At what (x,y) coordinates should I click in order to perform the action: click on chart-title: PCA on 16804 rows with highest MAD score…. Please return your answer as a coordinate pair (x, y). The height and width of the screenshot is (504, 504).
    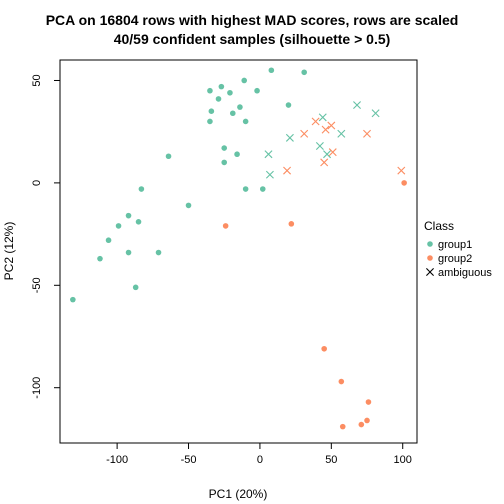
    Looking at the image, I should click on (252, 20).